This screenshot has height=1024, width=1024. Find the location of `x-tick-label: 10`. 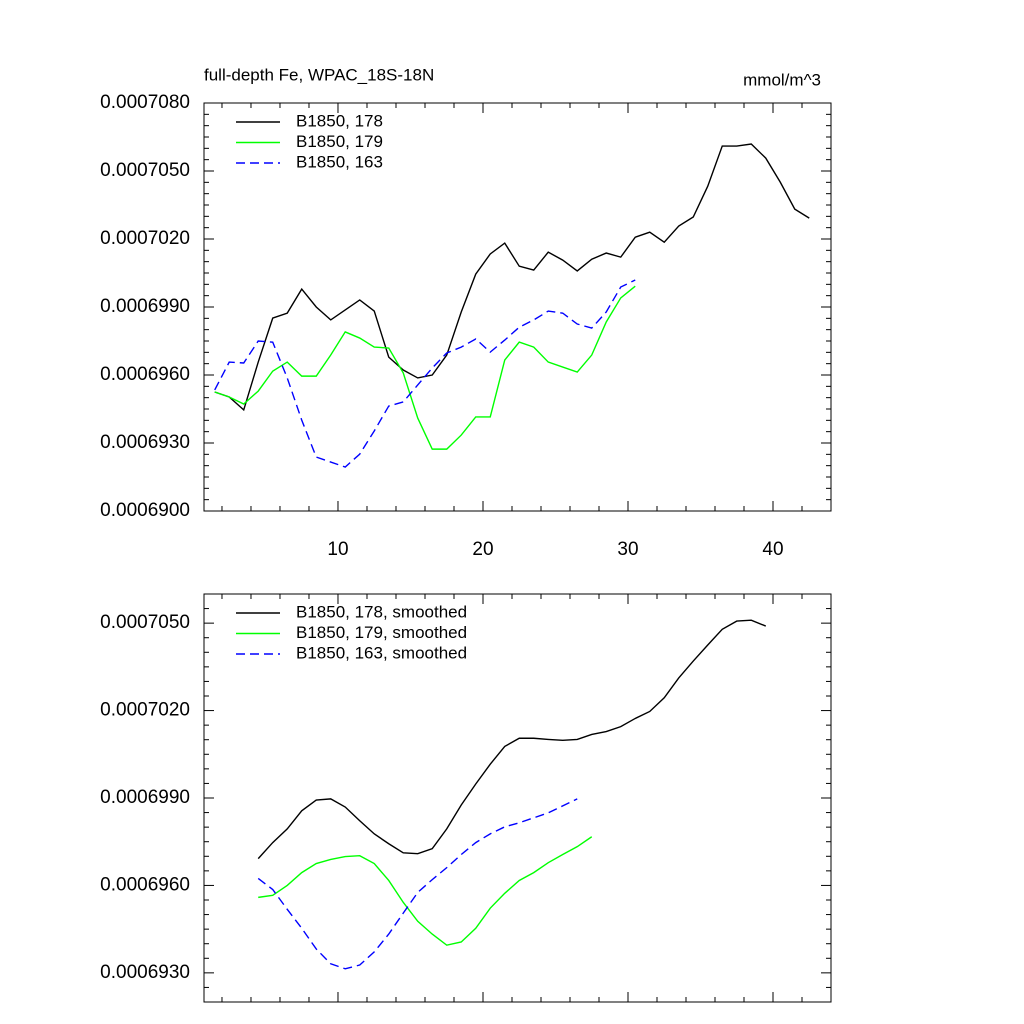

x-tick-label: 10 is located at coordinates (337, 549).